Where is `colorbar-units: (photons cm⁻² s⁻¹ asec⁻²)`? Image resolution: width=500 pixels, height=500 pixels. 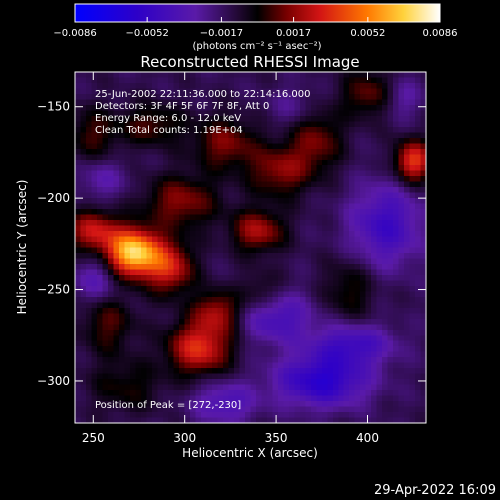 colorbar-units: (photons cm⁻² s⁻¹ asec⁻²) is located at coordinates (256, 46).